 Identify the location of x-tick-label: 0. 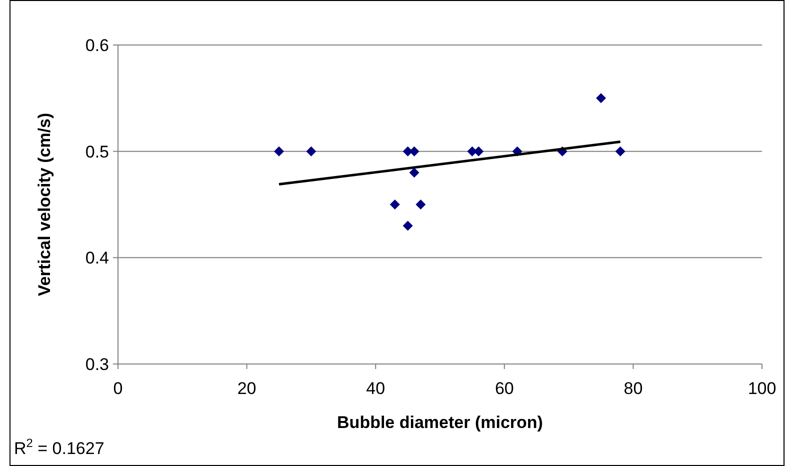
(118, 388).